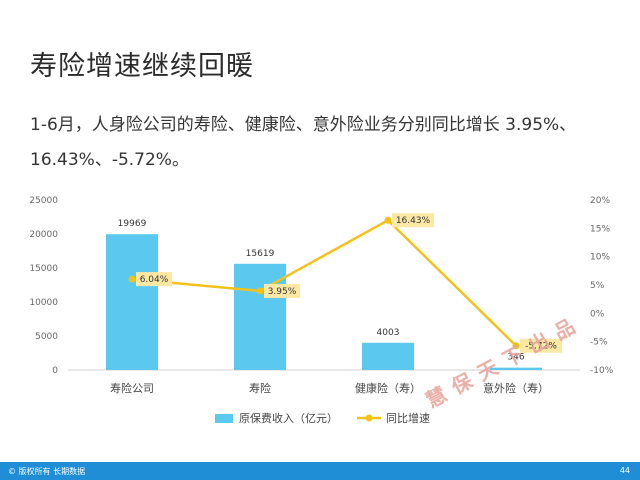 This screenshot has height=480, width=640. What do you see at coordinates (597, 314) in the screenshot?
I see `y-right-tick-label: 0%` at bounding box center [597, 314].